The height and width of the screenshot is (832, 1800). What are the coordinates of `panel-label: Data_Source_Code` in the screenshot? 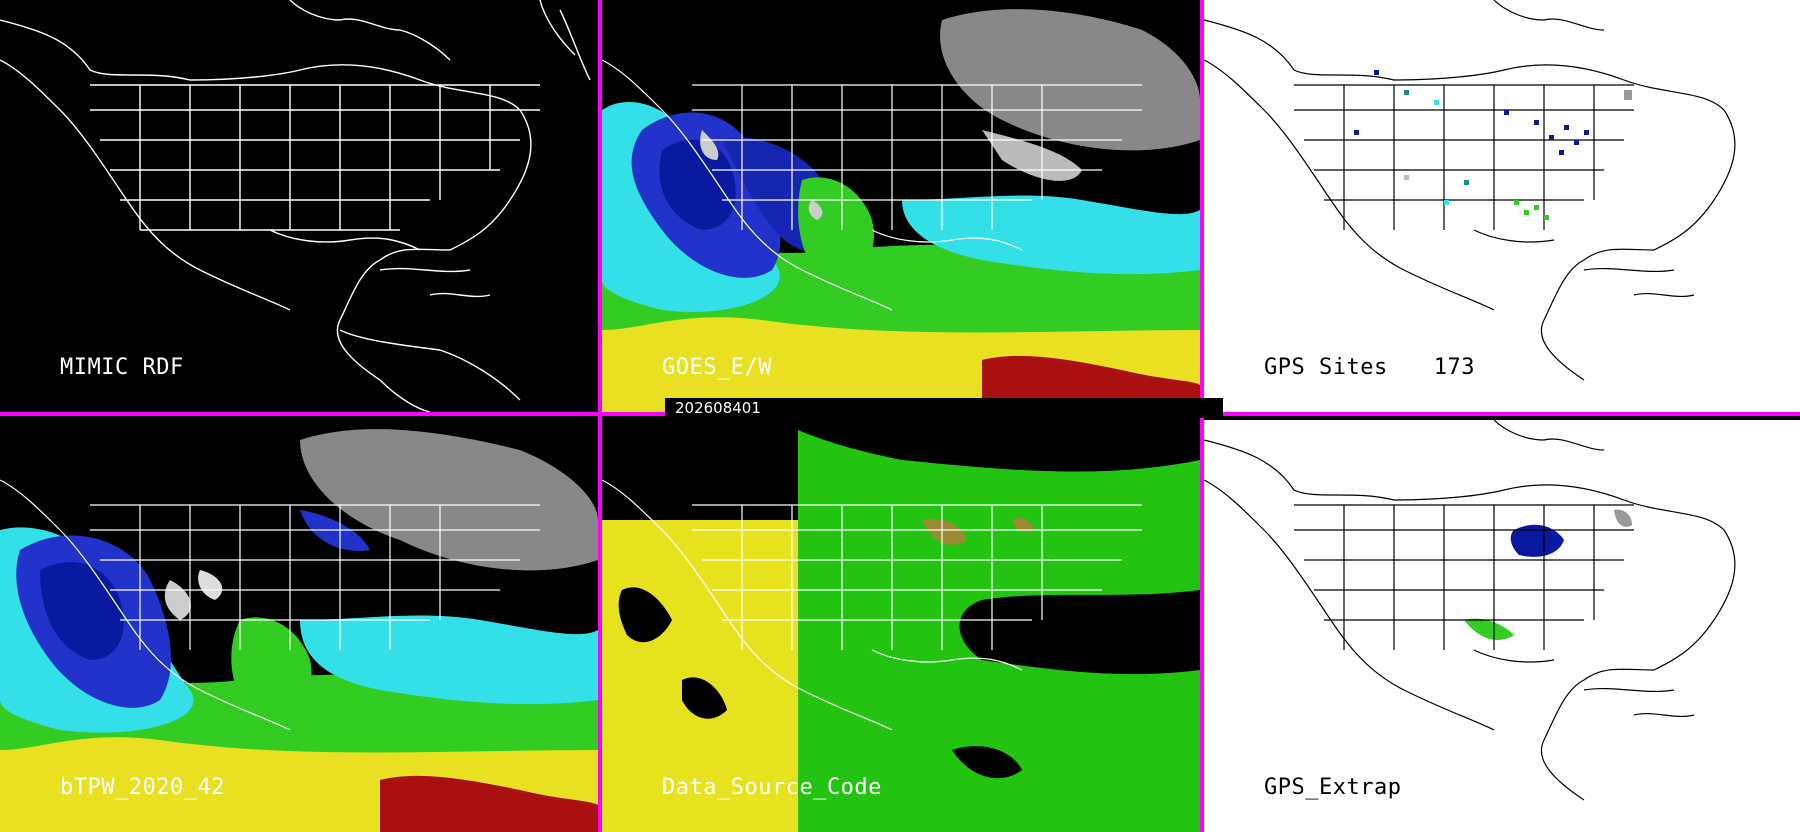 It's located at (772, 787).